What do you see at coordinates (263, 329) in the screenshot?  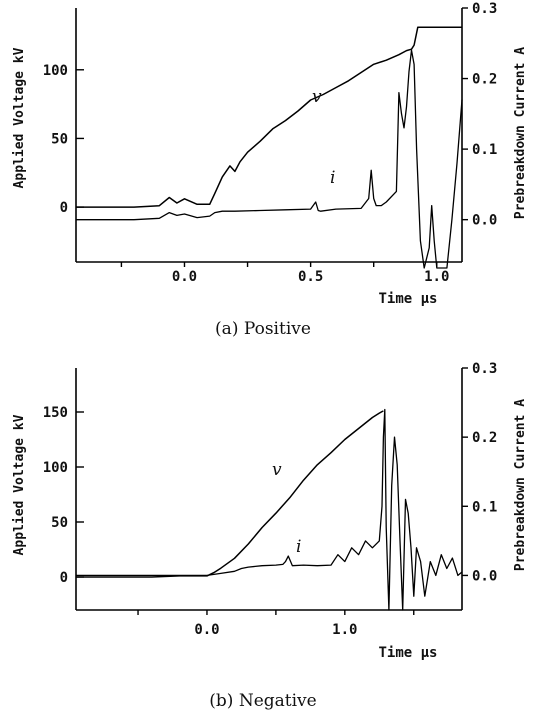 I see `caption: (a) Positive` at bounding box center [263, 329].